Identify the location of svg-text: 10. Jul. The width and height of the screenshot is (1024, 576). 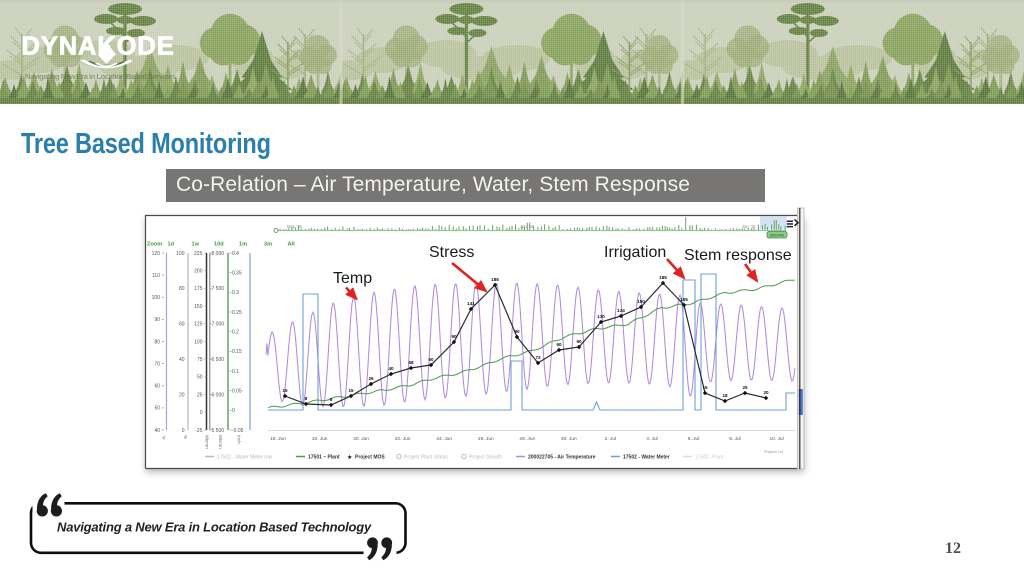
(777, 439).